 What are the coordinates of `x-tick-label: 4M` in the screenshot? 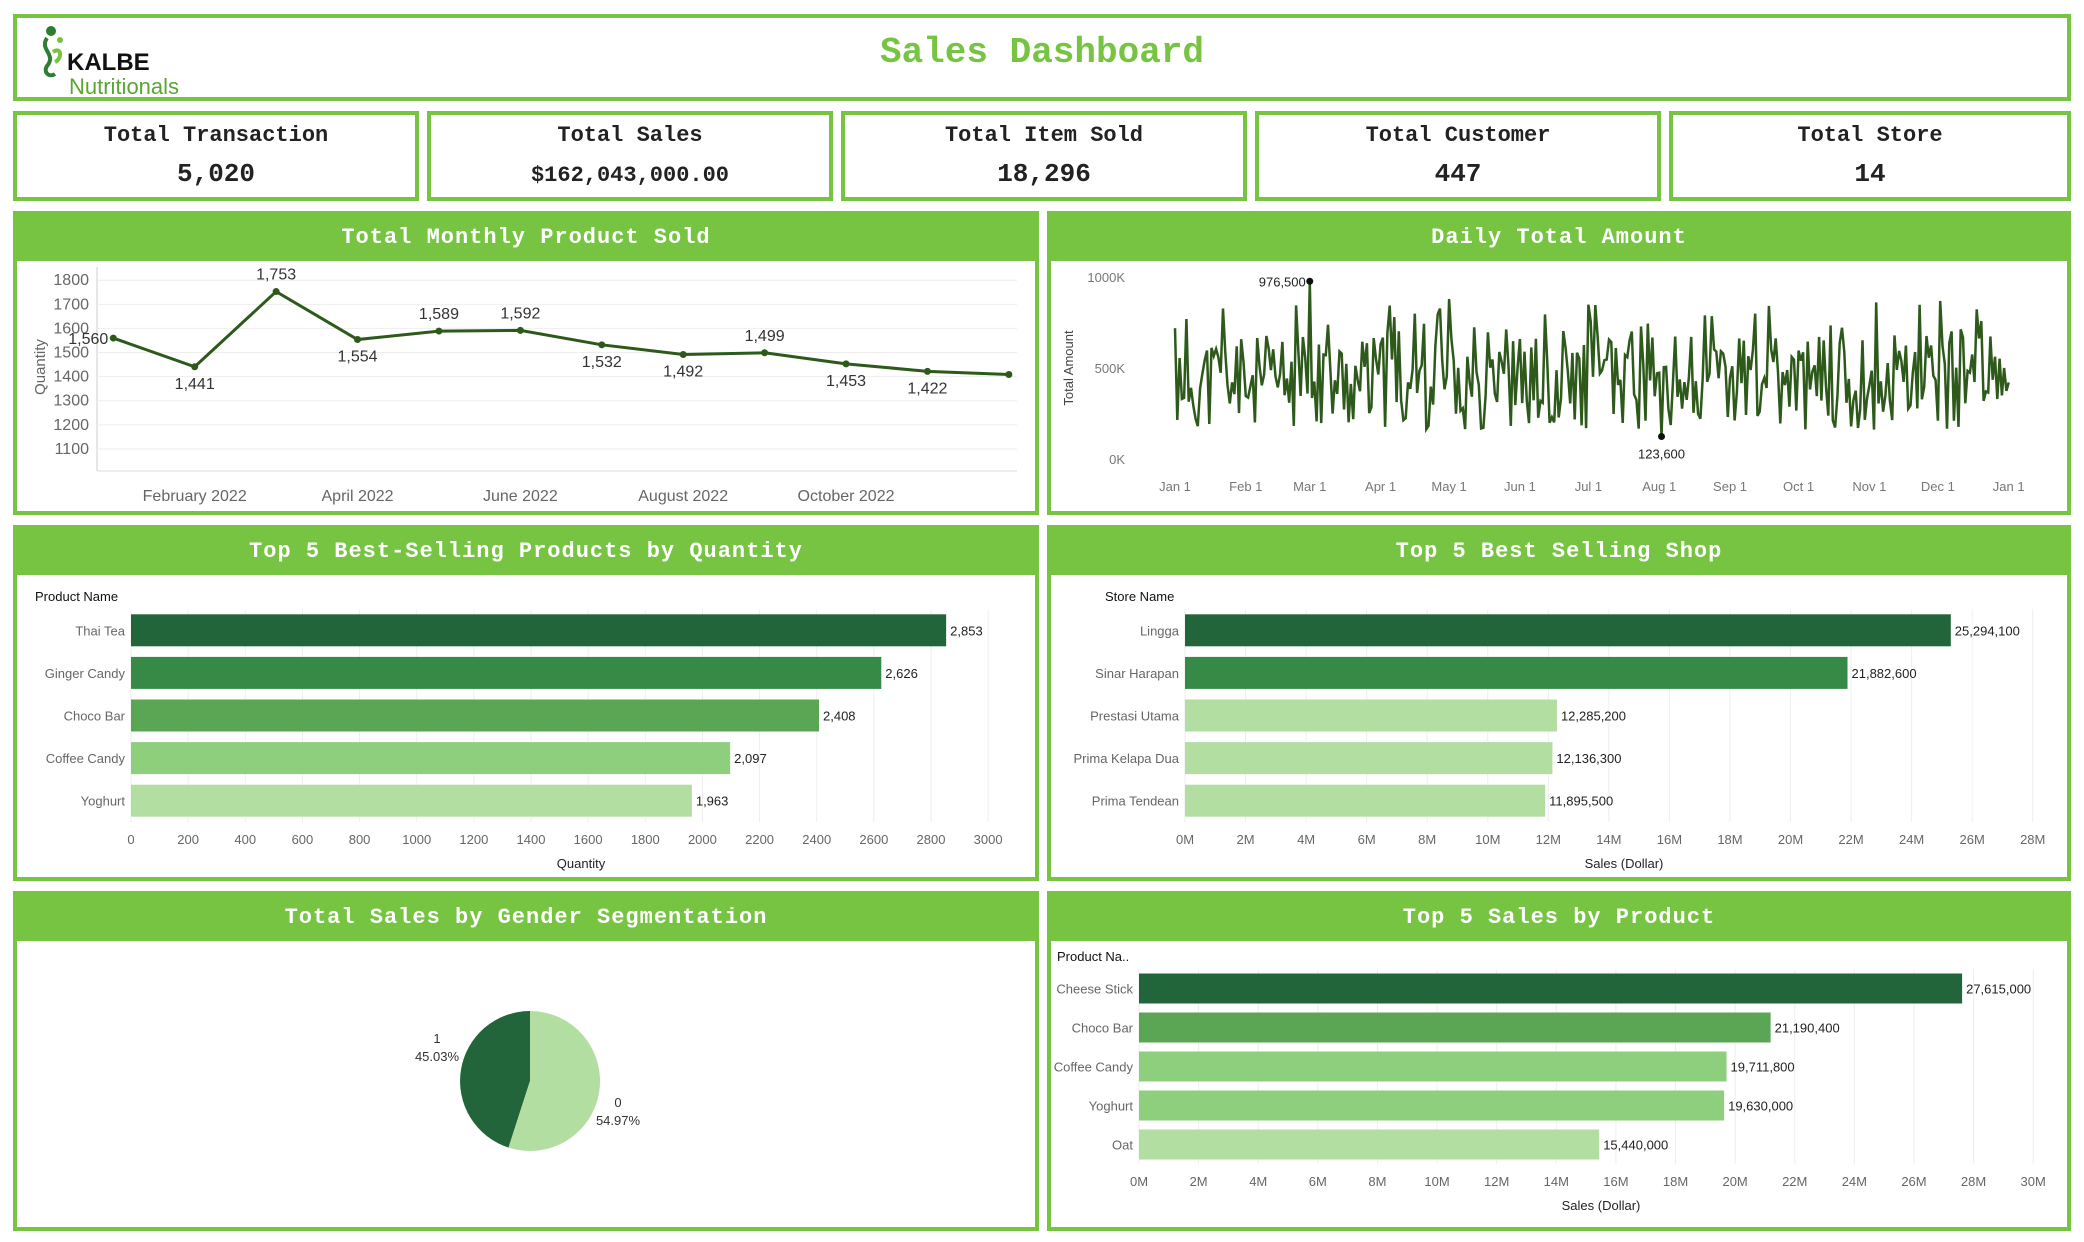 It's located at (1258, 1181).